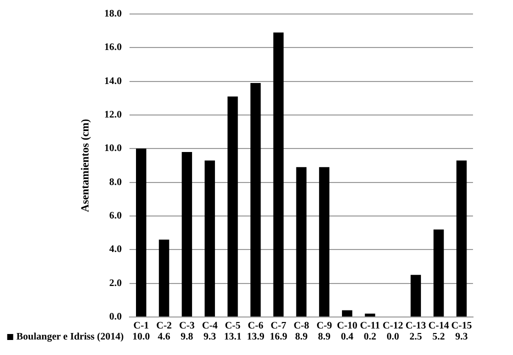  What do you see at coordinates (279, 337) in the screenshot?
I see `data-label: 16.9` at bounding box center [279, 337].